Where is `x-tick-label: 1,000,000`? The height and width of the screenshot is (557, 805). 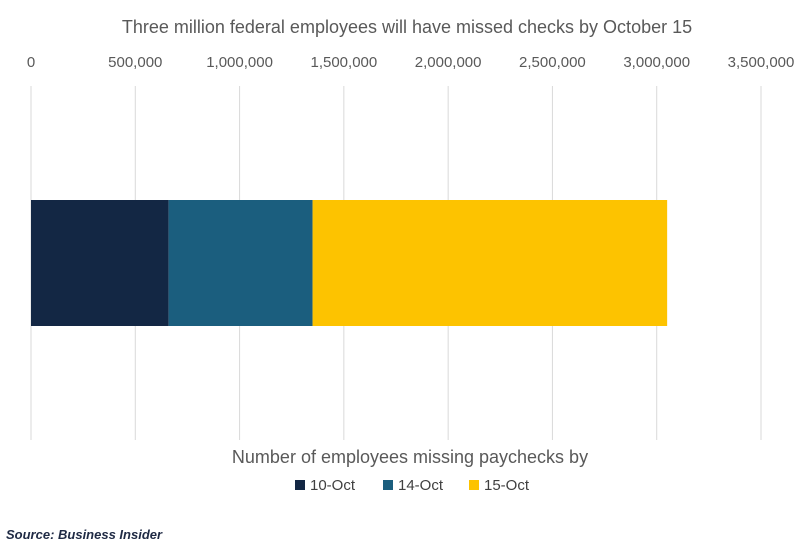 x-tick-label: 1,000,000 is located at coordinates (239, 62).